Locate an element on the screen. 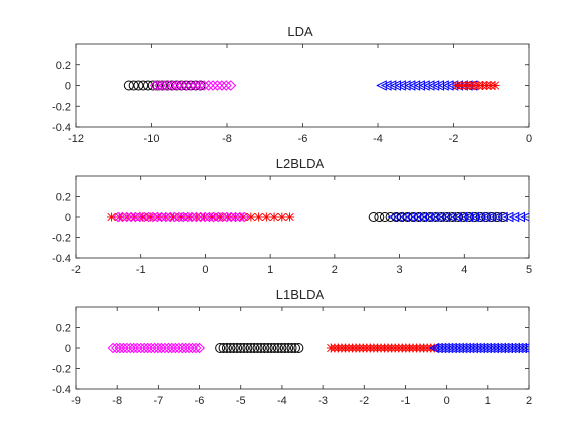 The image size is (584, 438). subplot-title: LDA is located at coordinates (300, 31).